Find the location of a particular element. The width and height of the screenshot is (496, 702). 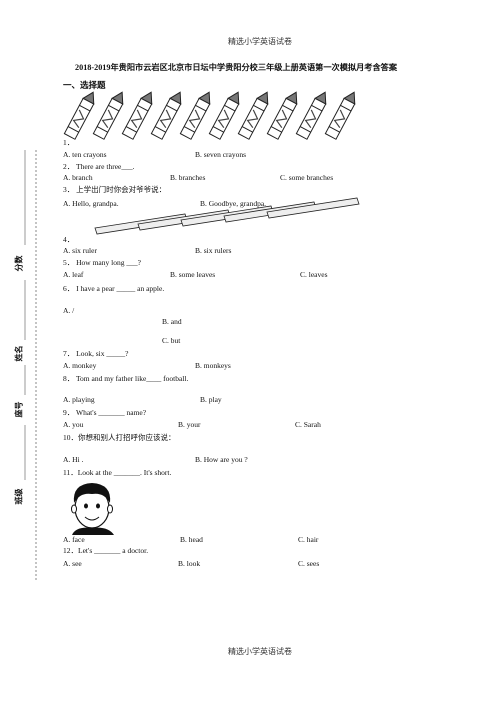

question-stem: 5． How many long ___? is located at coordinates (102, 262).